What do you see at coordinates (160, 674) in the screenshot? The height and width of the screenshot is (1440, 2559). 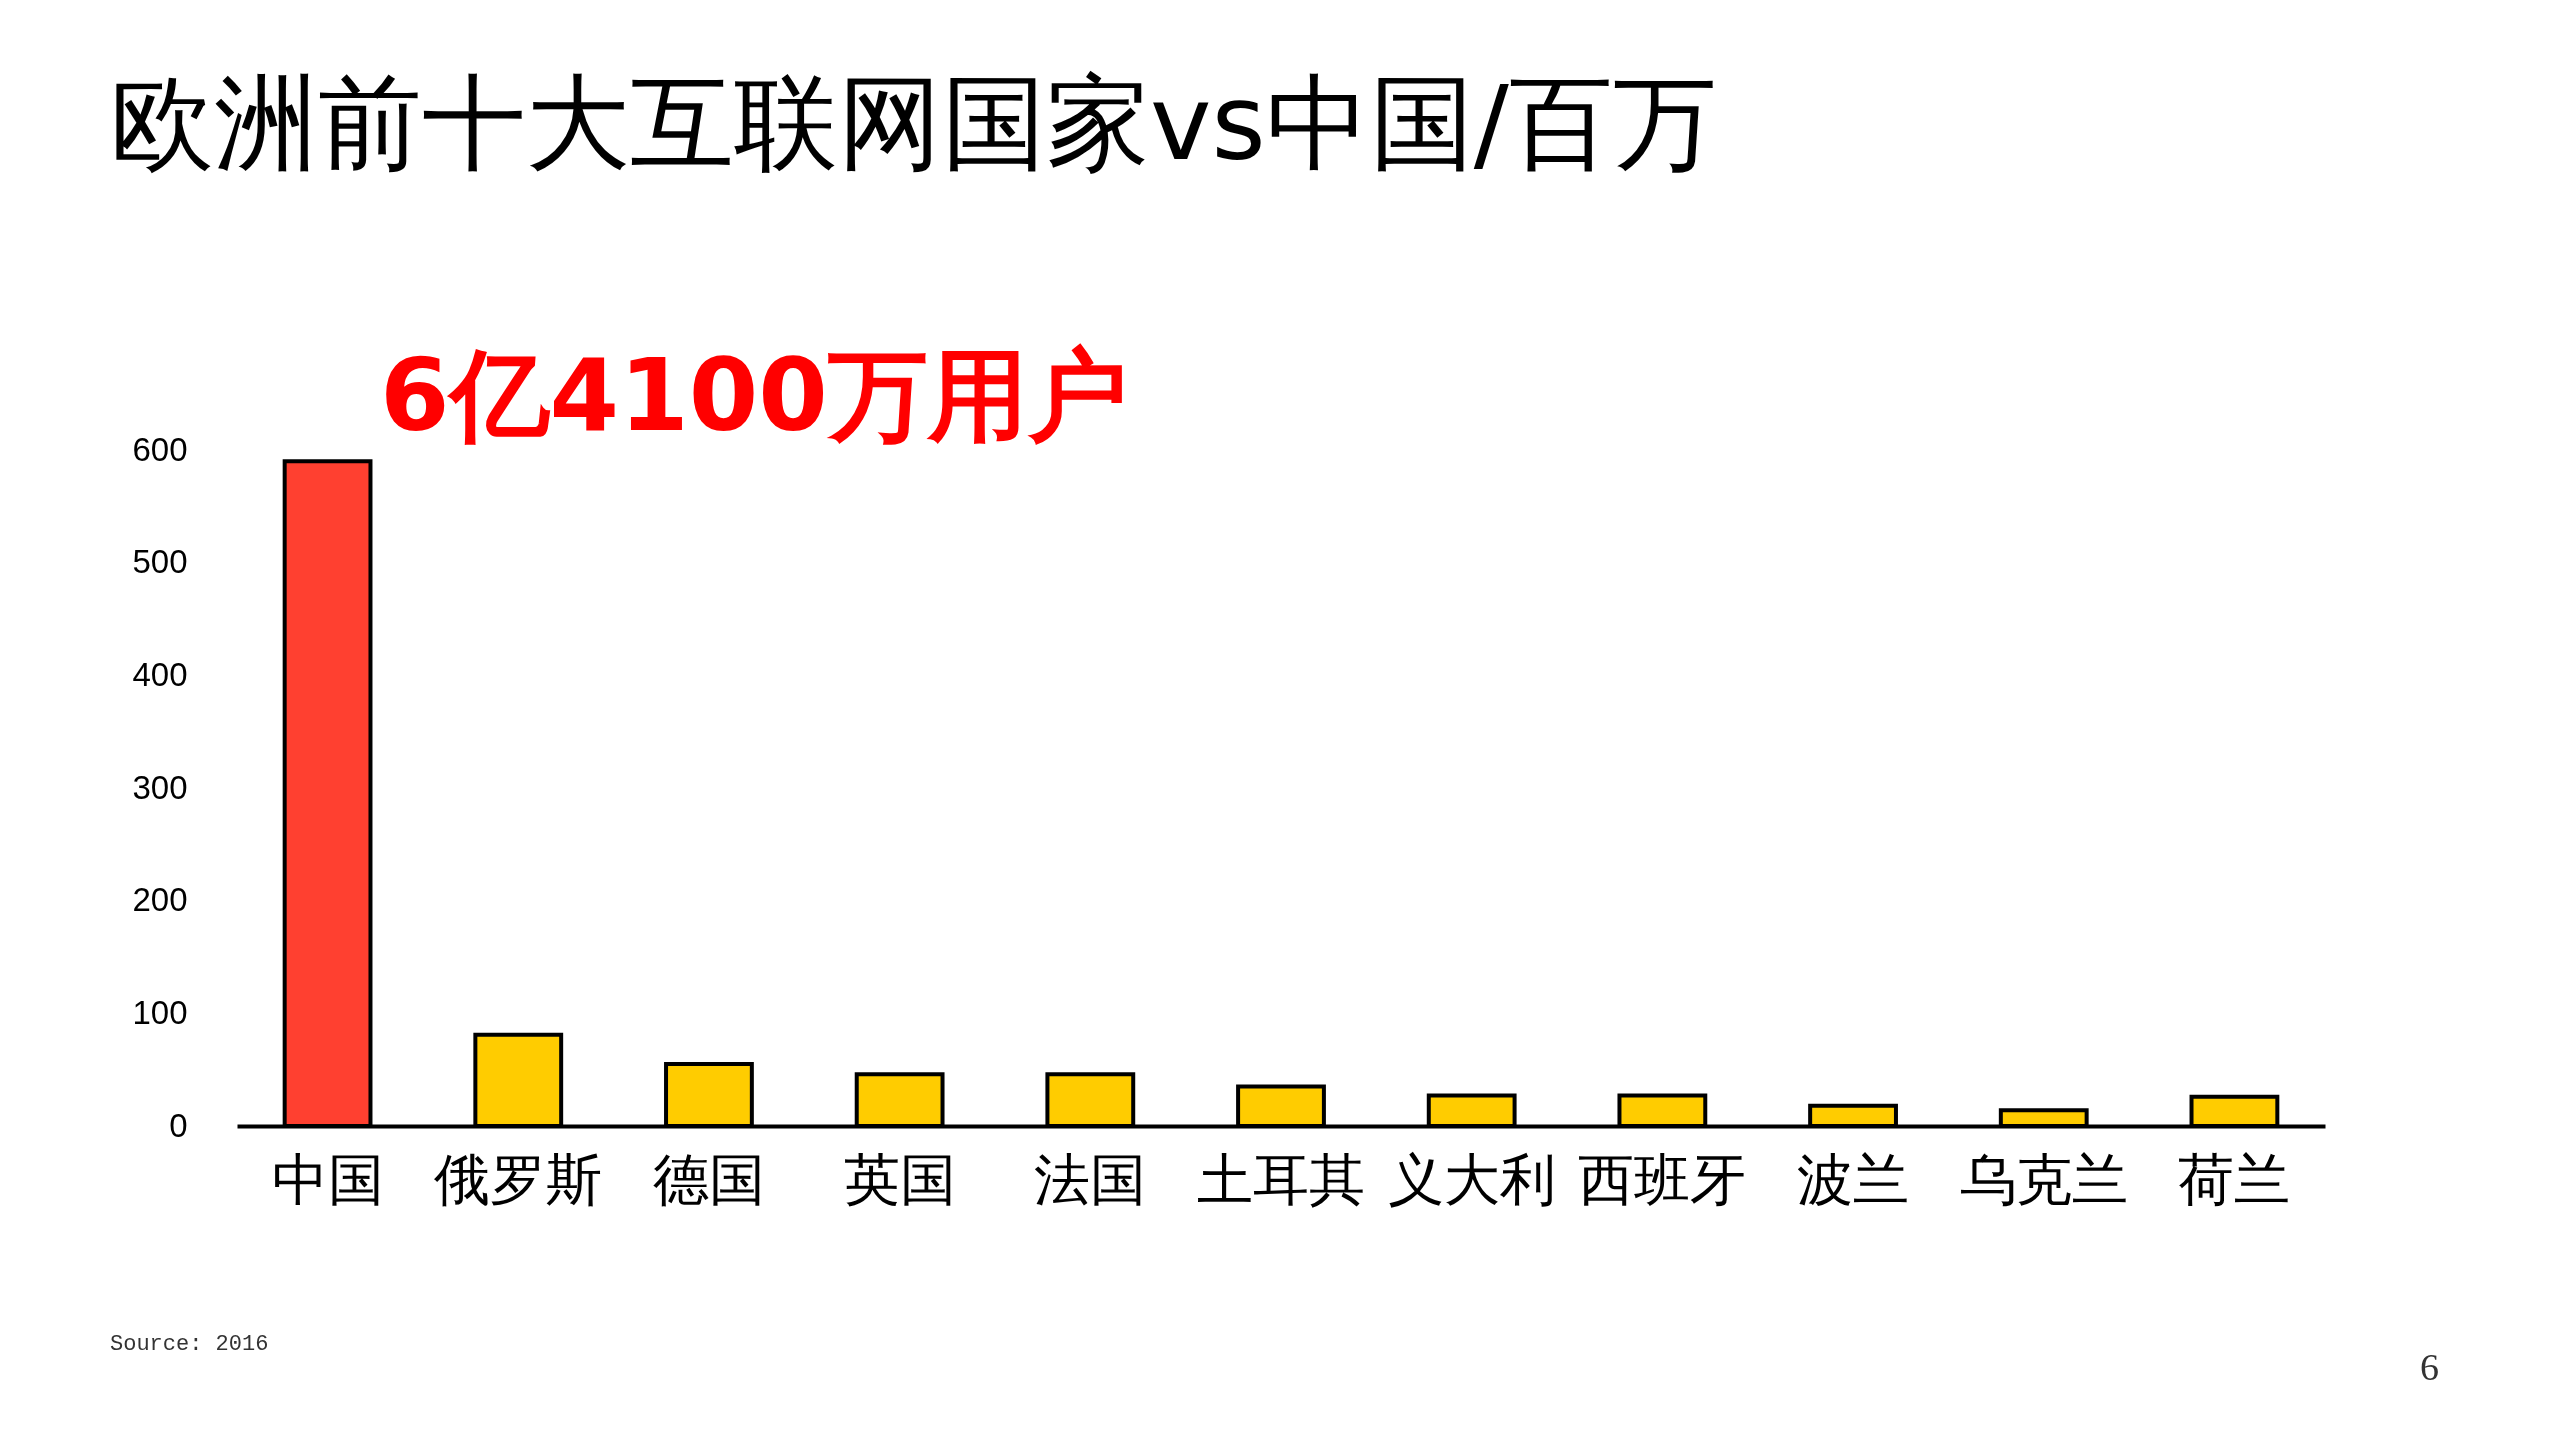 I see `y-tick-label: 400` at bounding box center [160, 674].